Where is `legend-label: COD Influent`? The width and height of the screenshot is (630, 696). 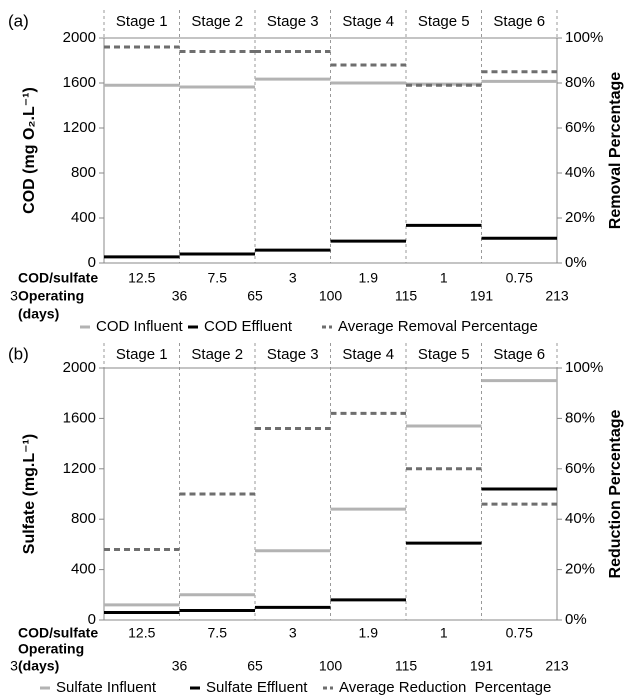 legend-label: COD Influent is located at coordinates (140, 326).